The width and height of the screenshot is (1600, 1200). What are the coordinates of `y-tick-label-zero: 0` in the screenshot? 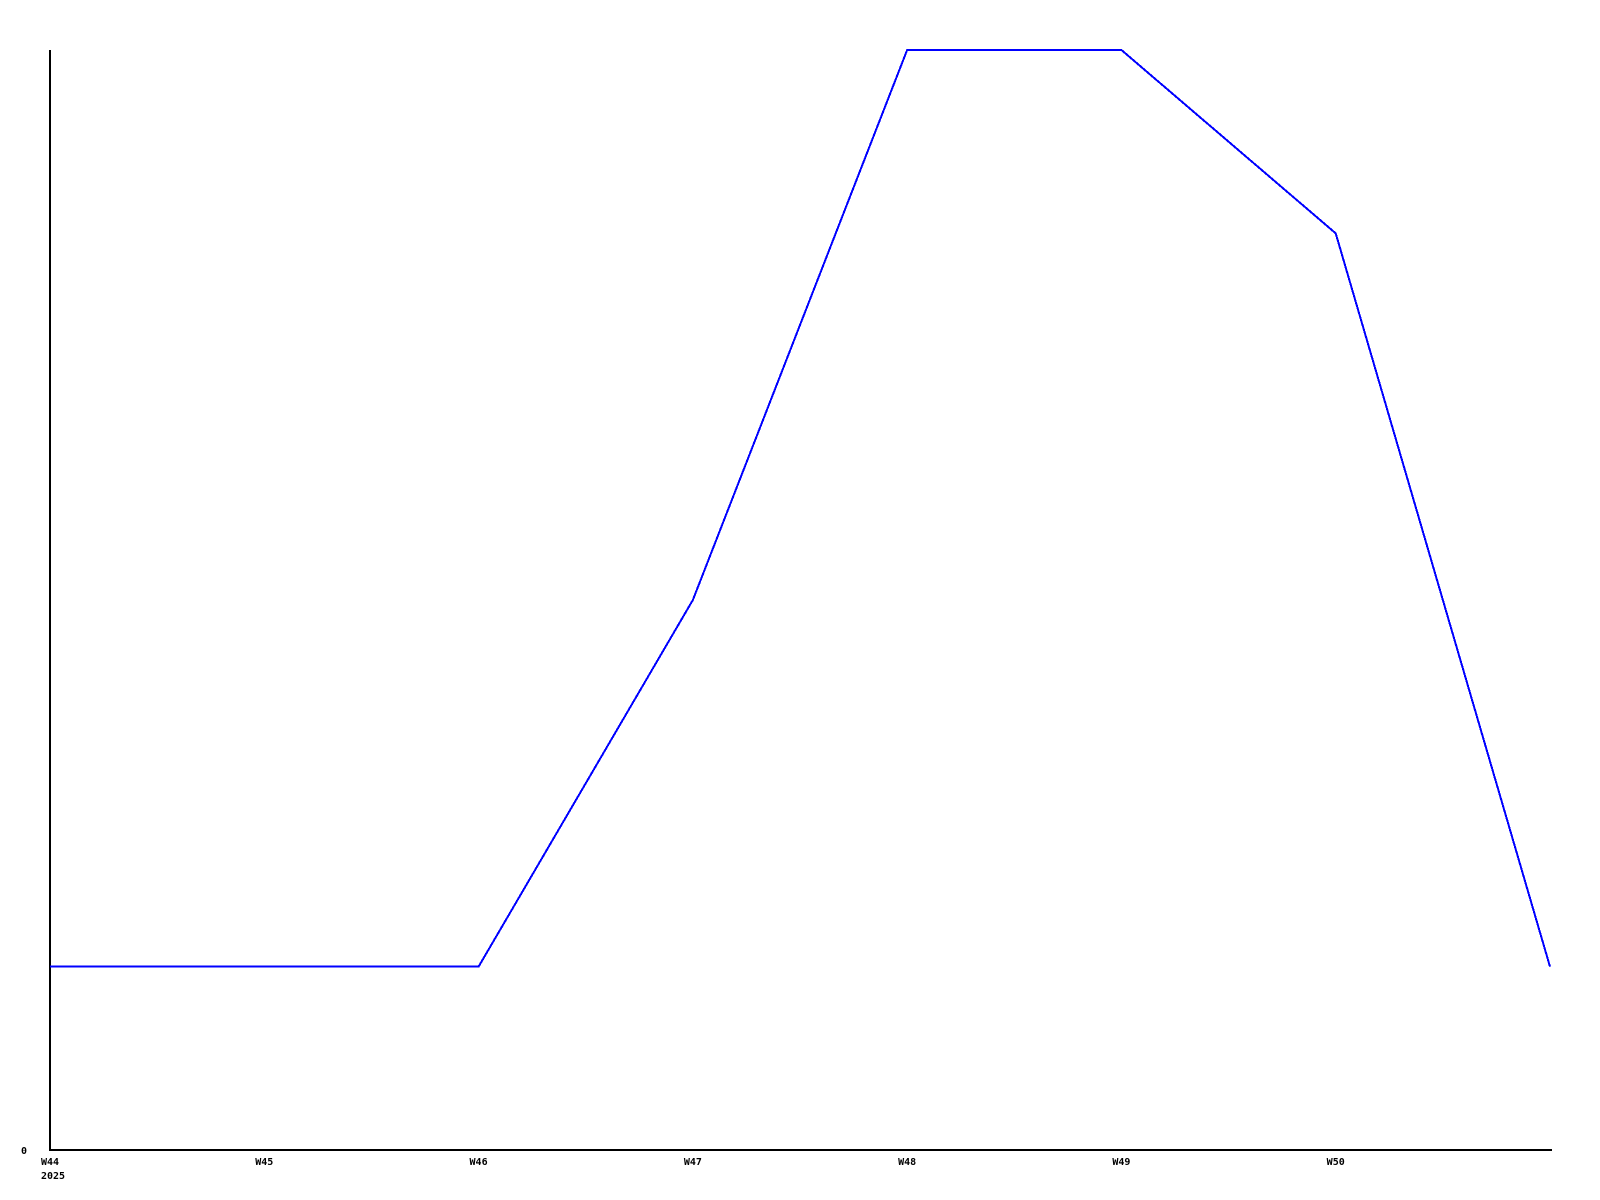 It's located at (24, 1151).